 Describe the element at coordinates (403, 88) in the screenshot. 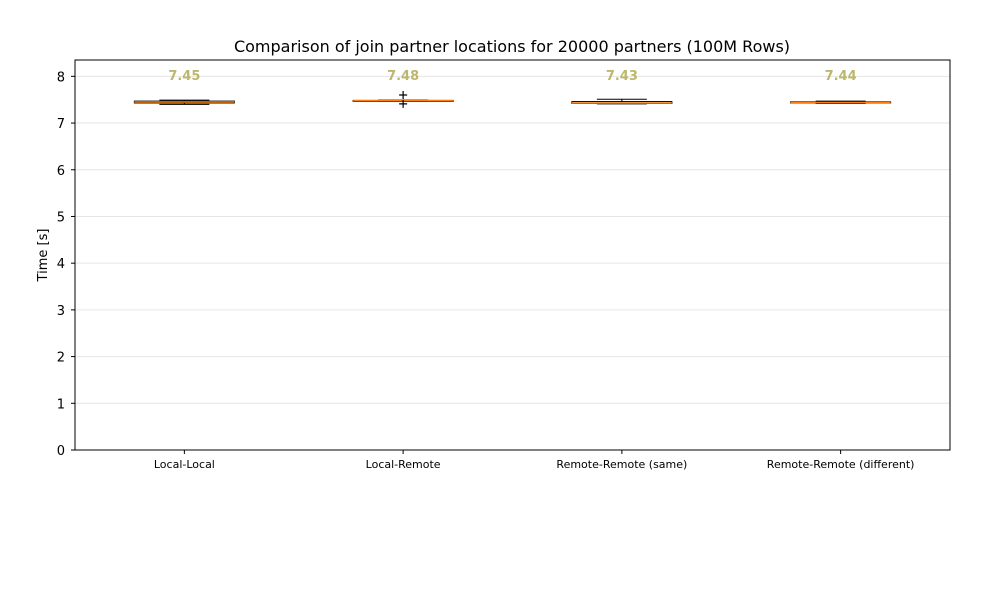

I see `box-2: 7.48` at that location.